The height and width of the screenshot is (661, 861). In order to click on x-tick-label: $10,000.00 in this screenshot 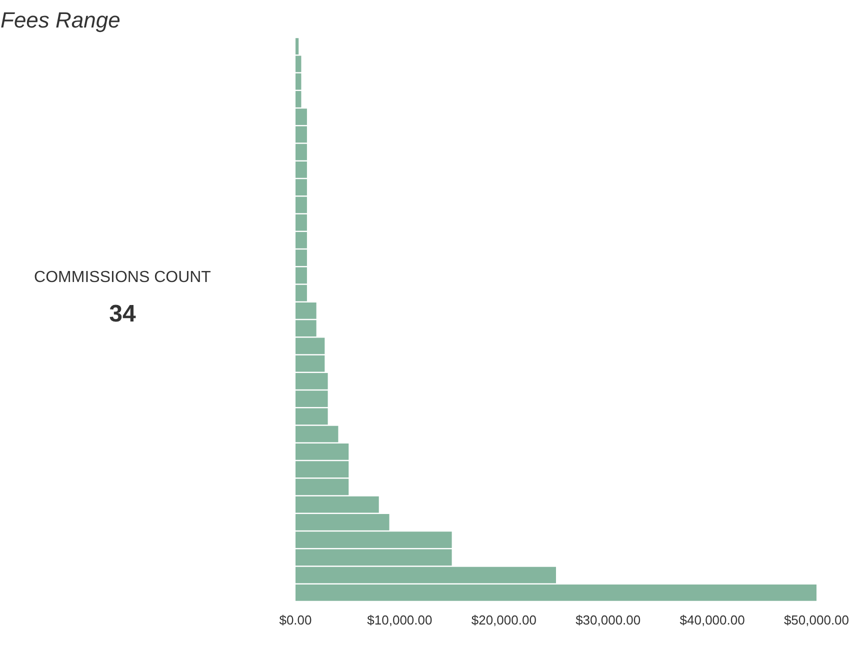, I will do `click(399, 620)`.